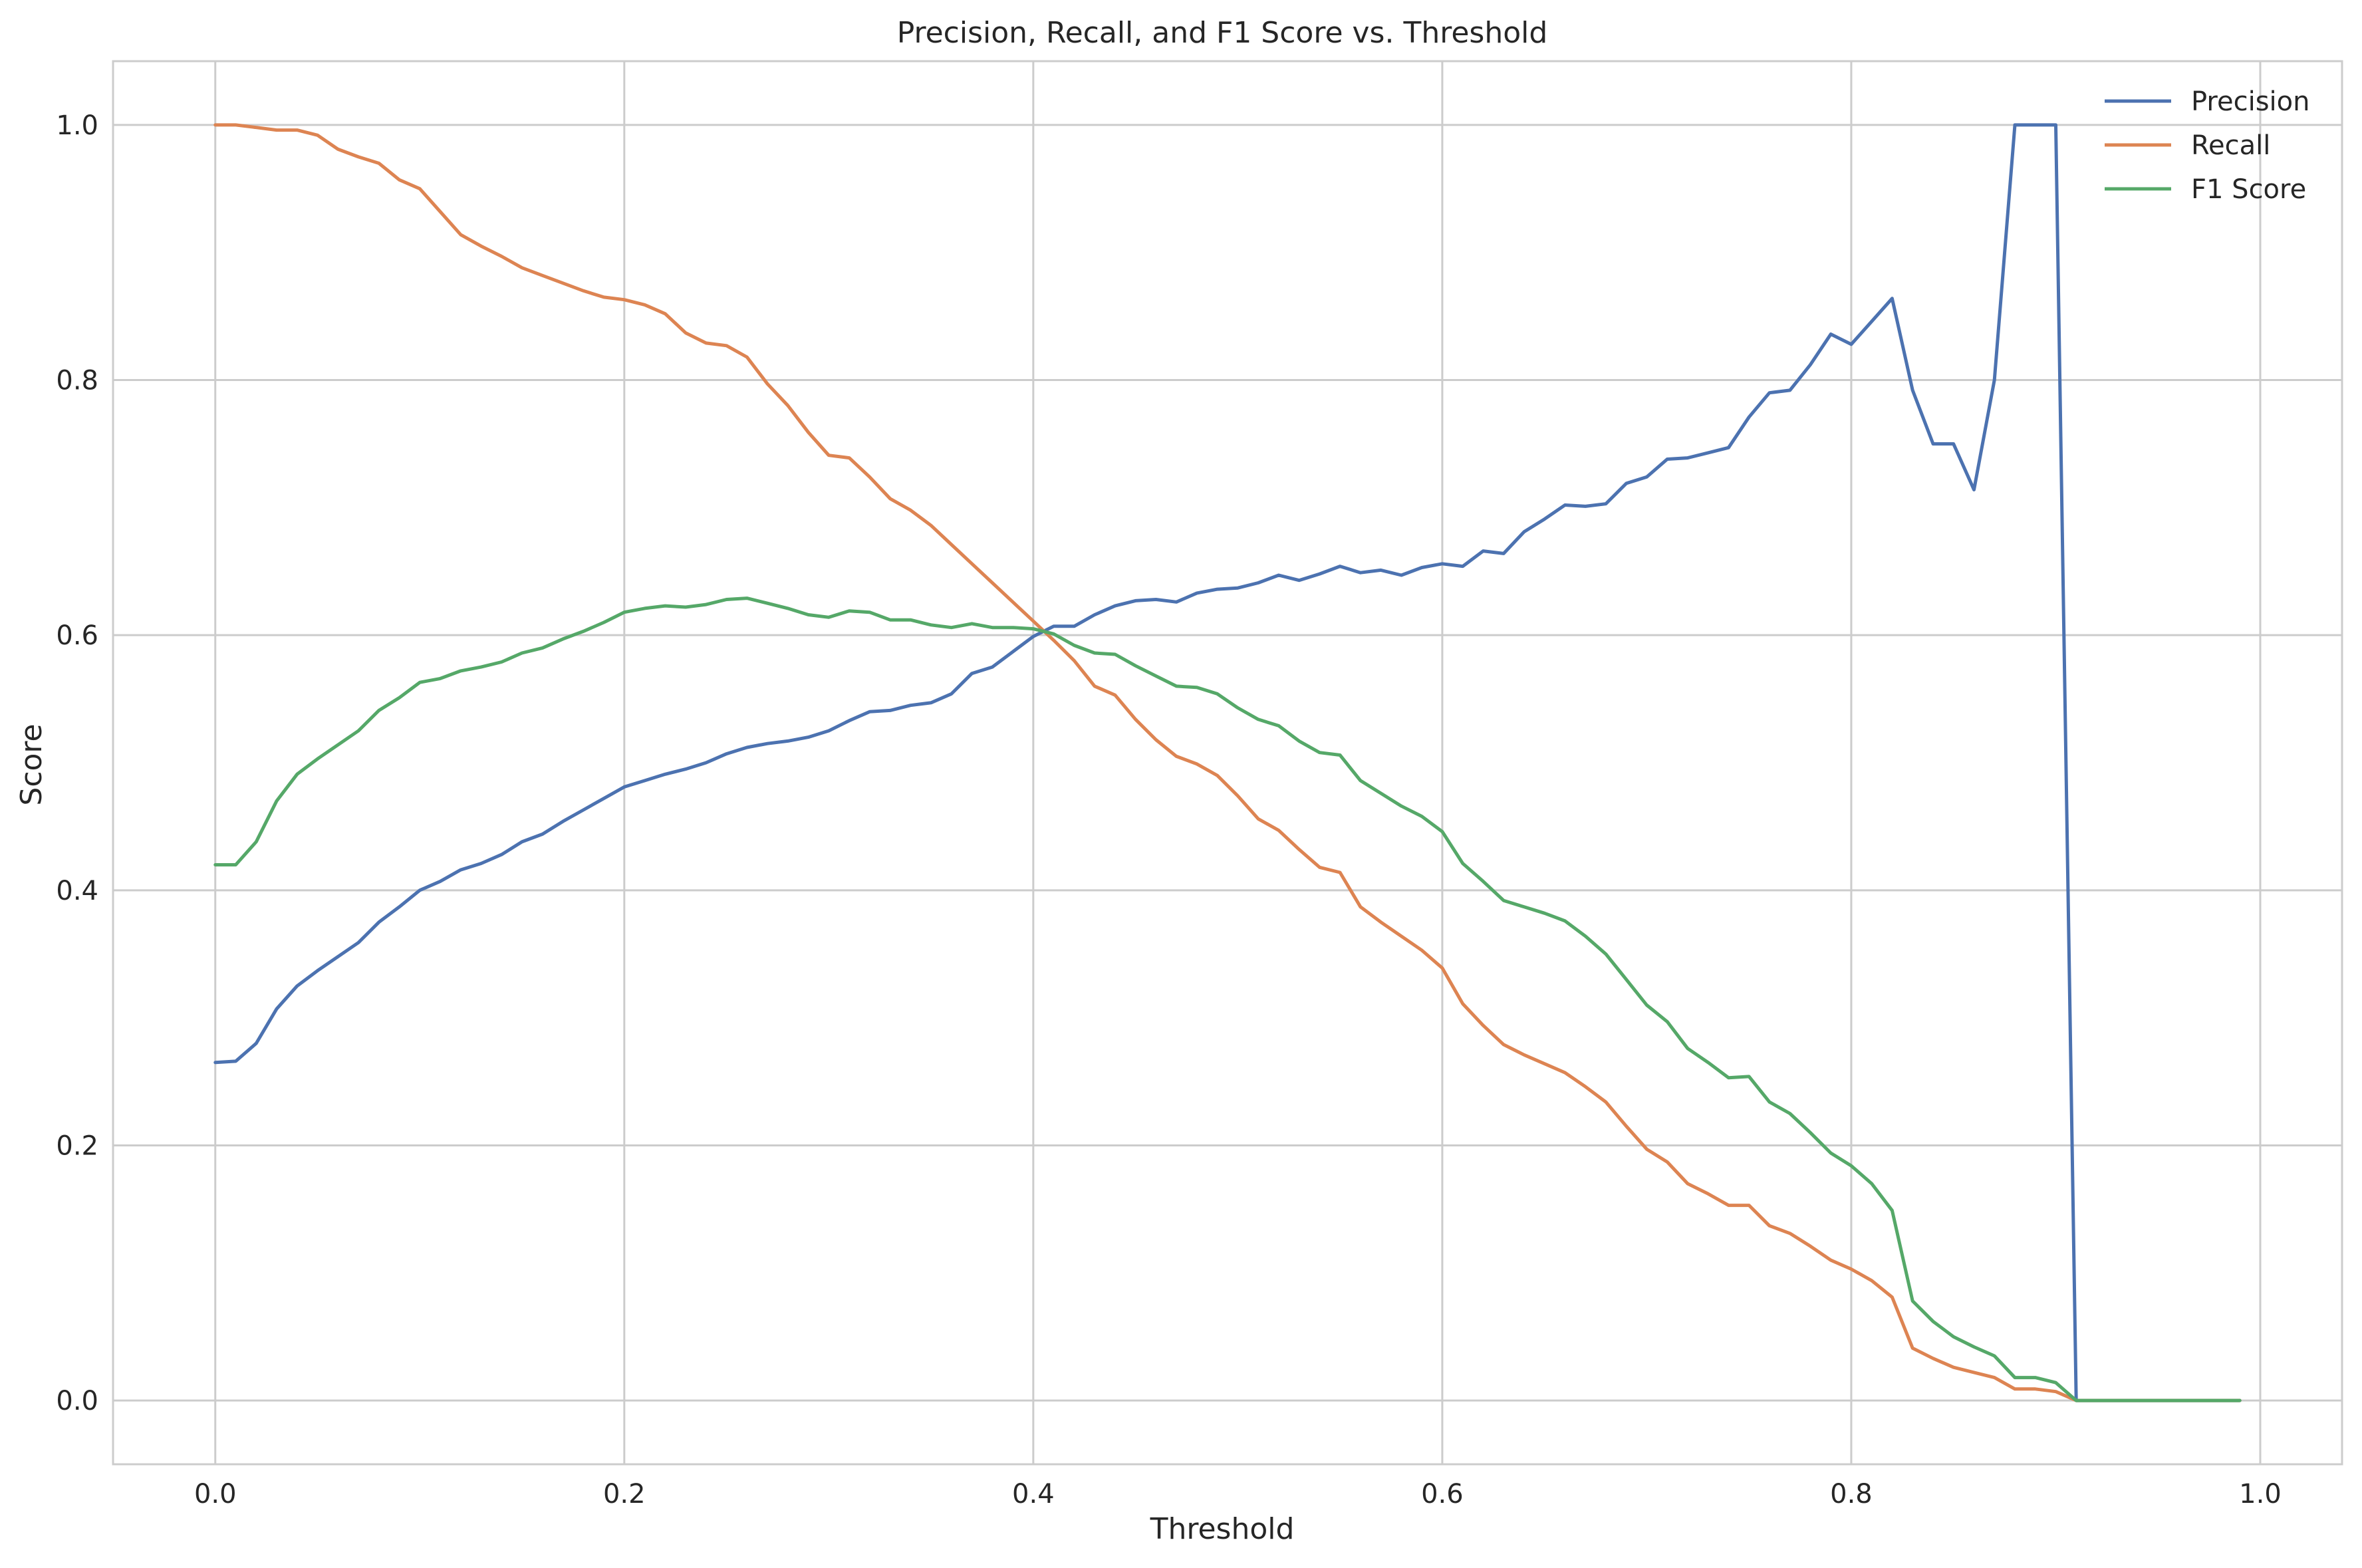  What do you see at coordinates (77, 763) in the screenshot?
I see `y-tick-labels: 0.0 0.2 0.4 0.6 0.8 1.0` at bounding box center [77, 763].